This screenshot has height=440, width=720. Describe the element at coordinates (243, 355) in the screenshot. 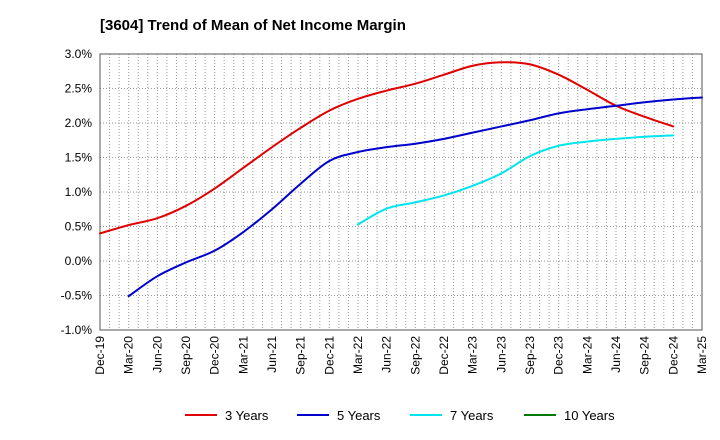

I see `x-tick-label: Mar-21` at that location.